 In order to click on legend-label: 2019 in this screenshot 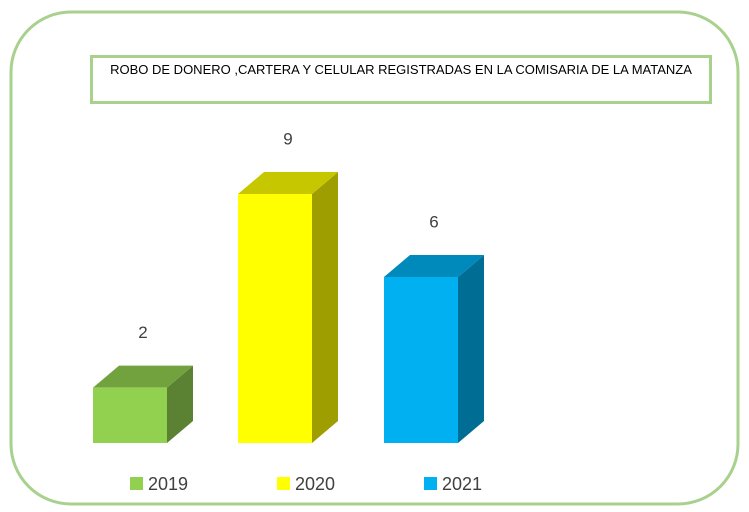, I will do `click(168, 484)`.